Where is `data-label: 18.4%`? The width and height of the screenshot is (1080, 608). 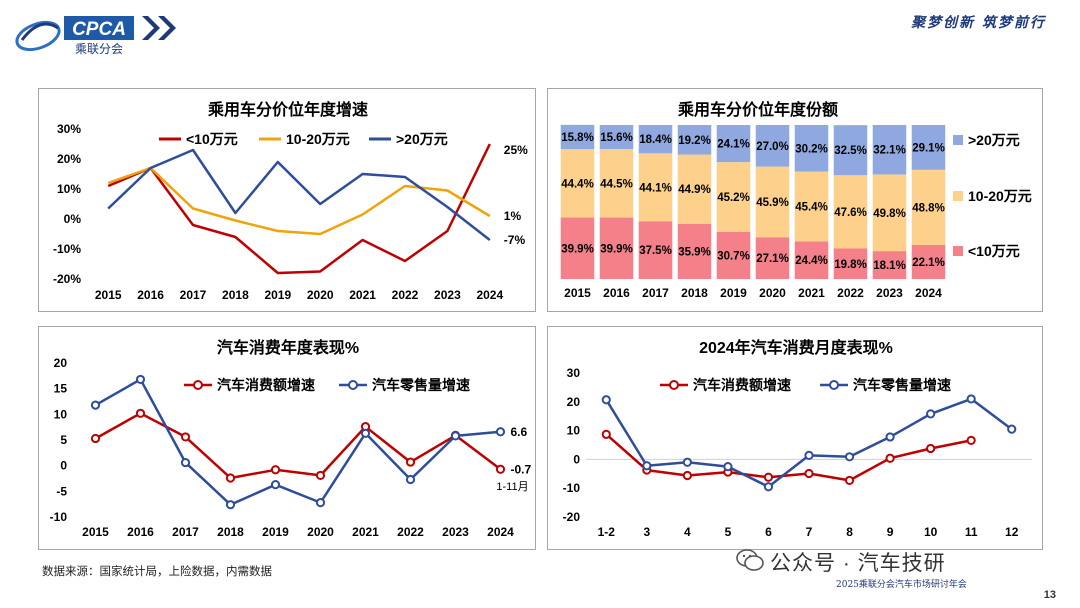
data-label: 18.4% is located at coordinates (655, 140).